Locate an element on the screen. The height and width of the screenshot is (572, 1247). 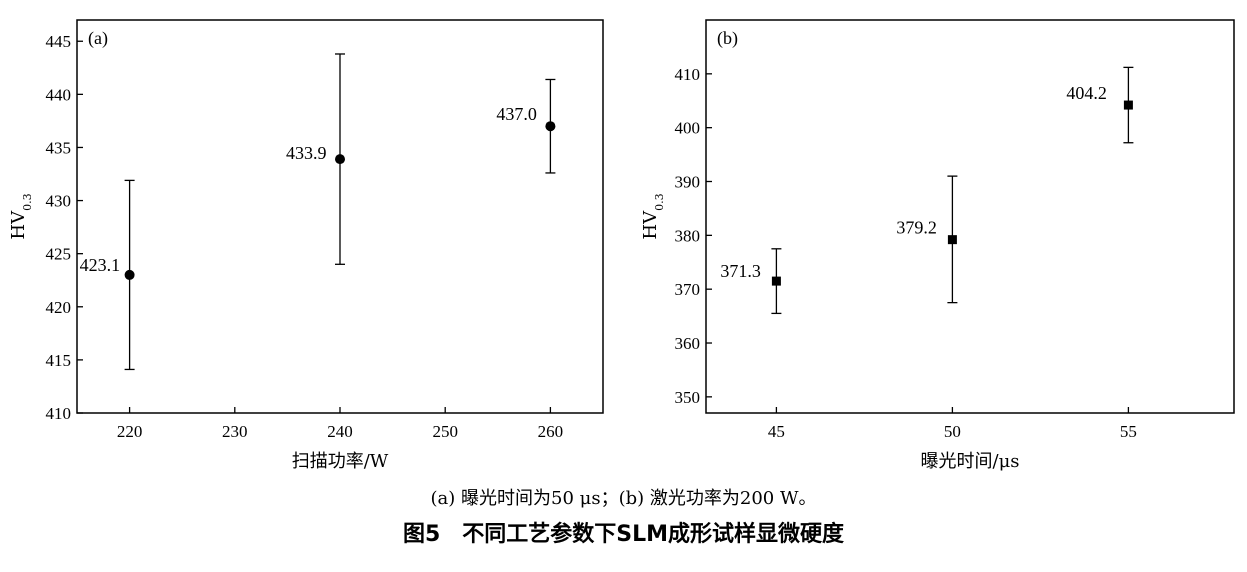
figure-subcaption: (a) 曝光时间为50 μs；(b) 激光功率为200 W。 is located at coordinates (623, 498).